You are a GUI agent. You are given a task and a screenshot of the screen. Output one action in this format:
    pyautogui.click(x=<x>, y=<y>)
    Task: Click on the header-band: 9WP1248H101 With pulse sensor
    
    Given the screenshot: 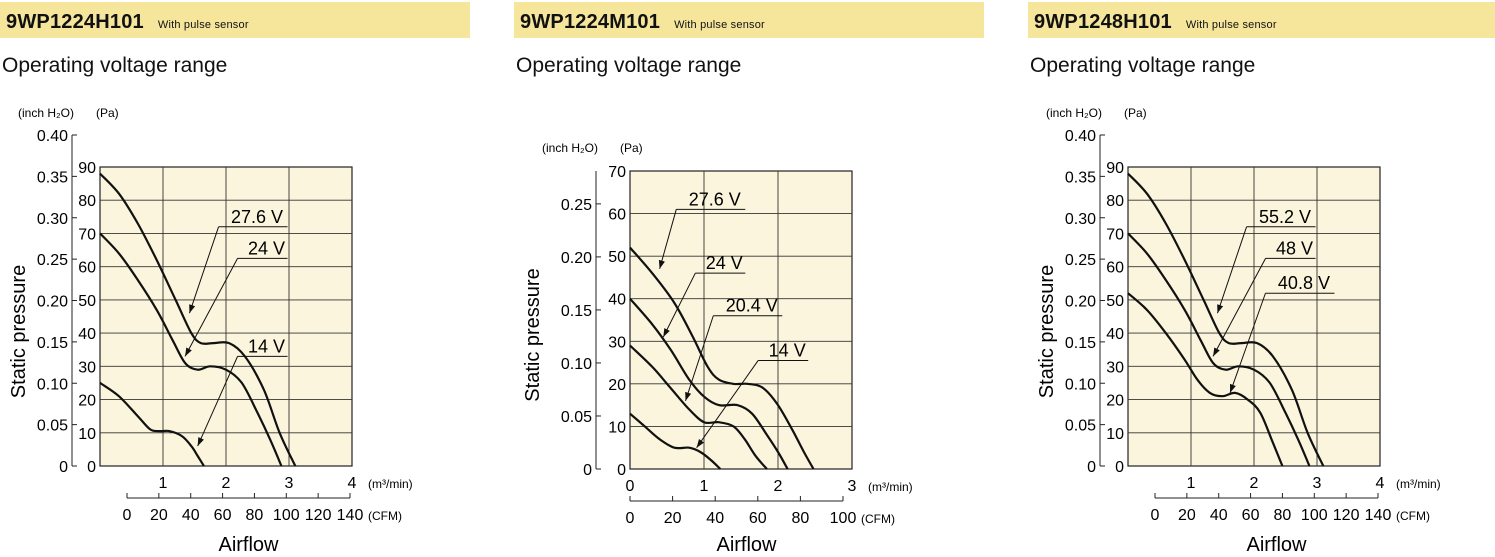 What is the action you would take?
    pyautogui.click(x=1261, y=20)
    